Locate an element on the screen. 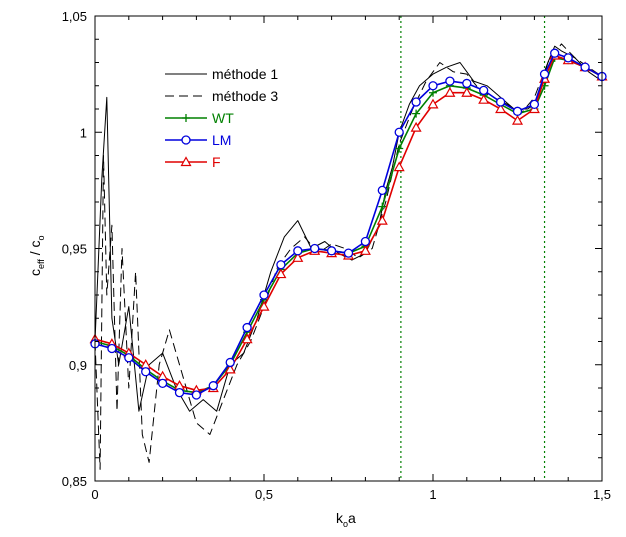 This screenshot has width=626, height=537. y-tick-label: 0,9 is located at coordinates (78, 365).